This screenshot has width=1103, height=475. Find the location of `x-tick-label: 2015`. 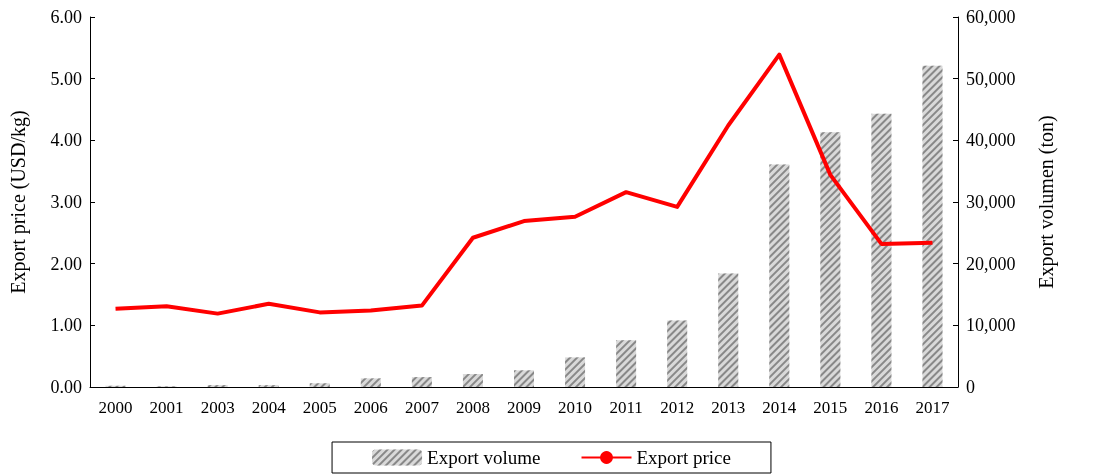

x-tick-label: 2015 is located at coordinates (830, 407).